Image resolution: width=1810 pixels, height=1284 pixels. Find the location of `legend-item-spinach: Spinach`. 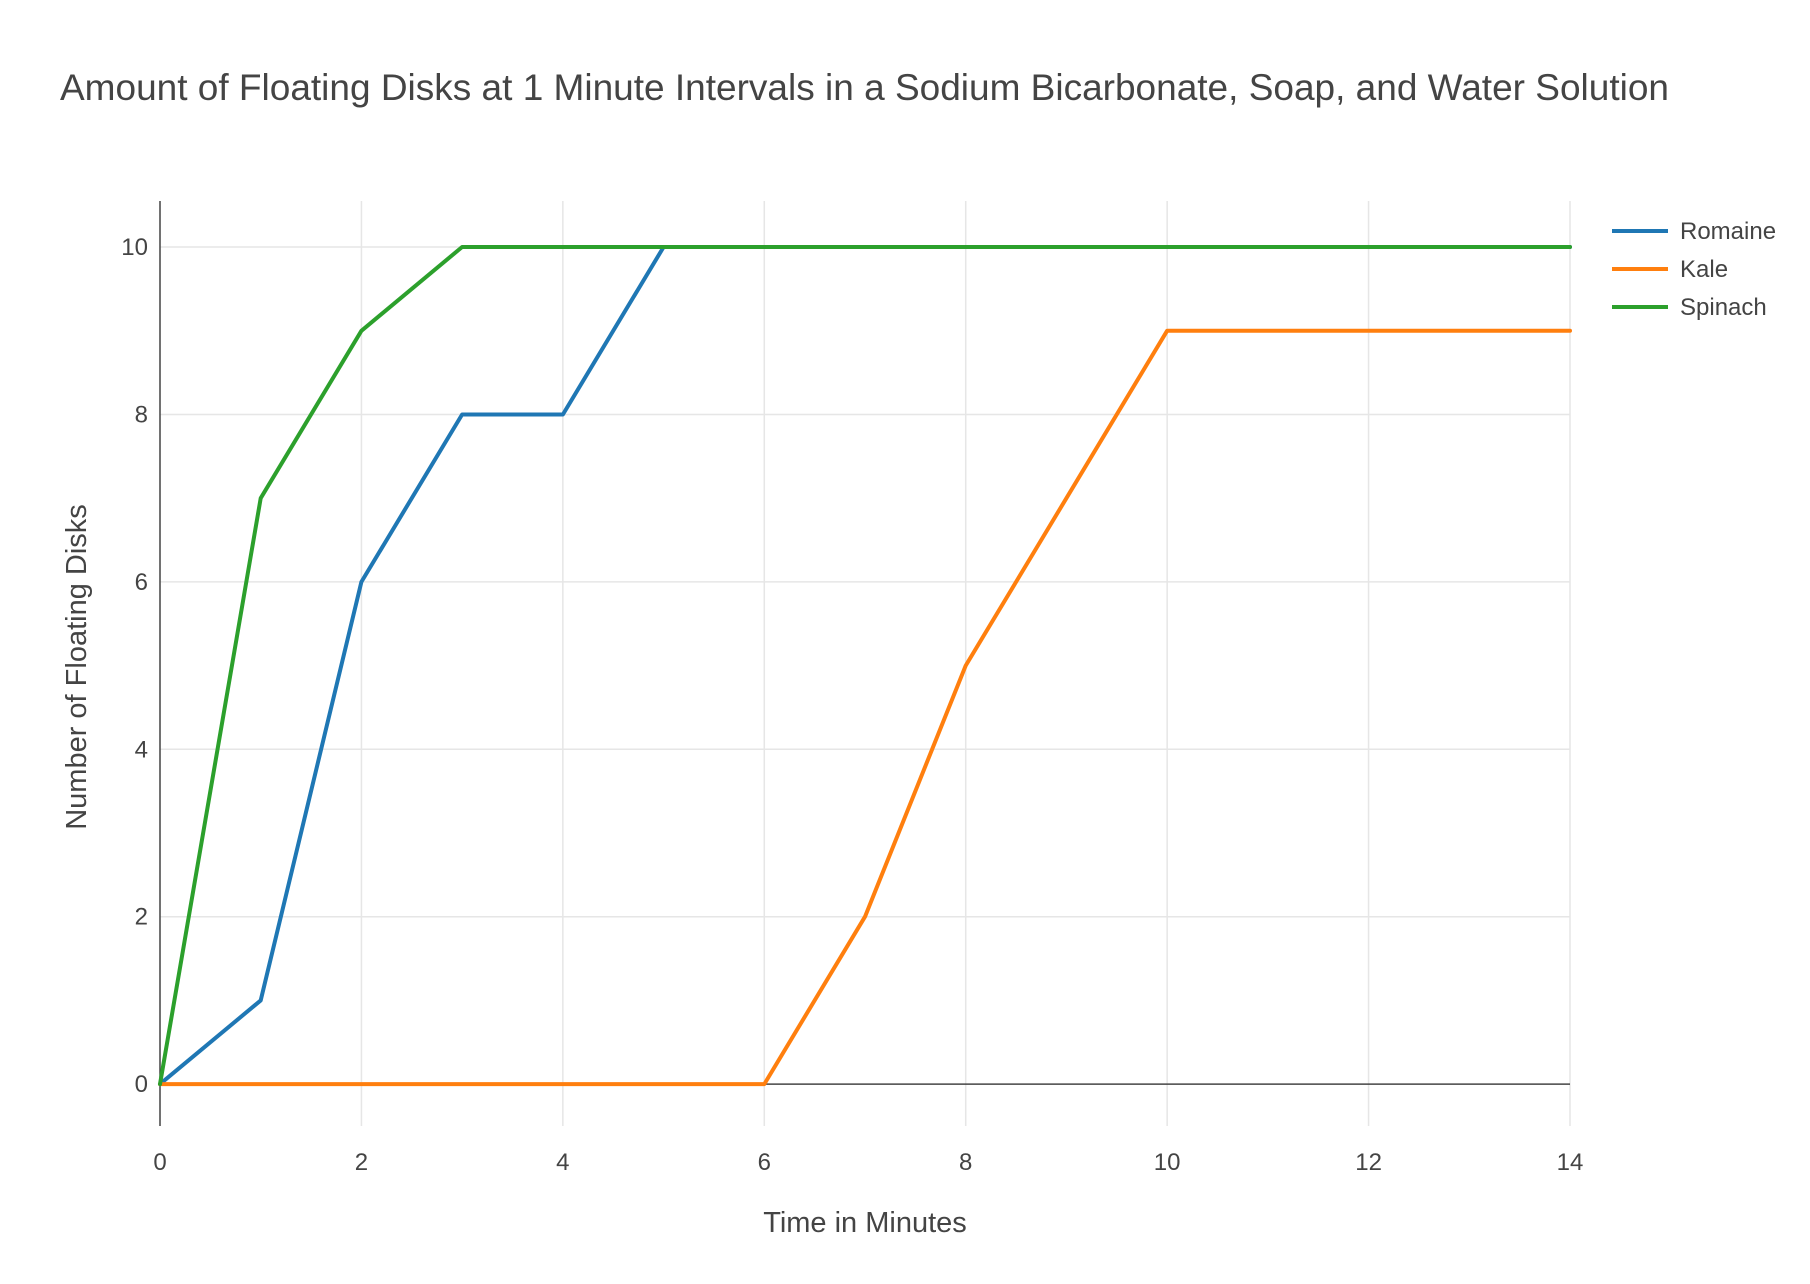

legend-item-spinach: Spinach is located at coordinates (1689, 307).